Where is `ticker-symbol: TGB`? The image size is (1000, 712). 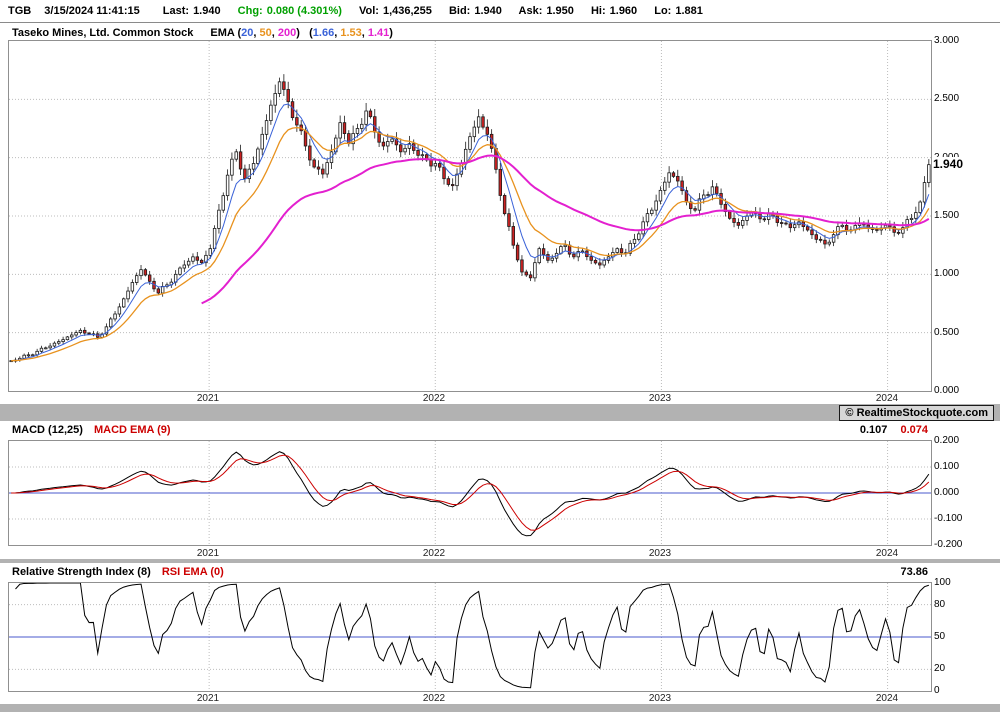
ticker-symbol: TGB is located at coordinates (20, 11).